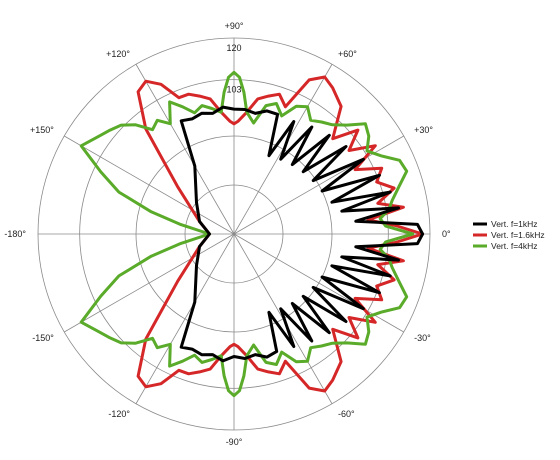 The image size is (560, 460). Describe the element at coordinates (15, 234) in the screenshot. I see `angle-label: -180°` at that location.